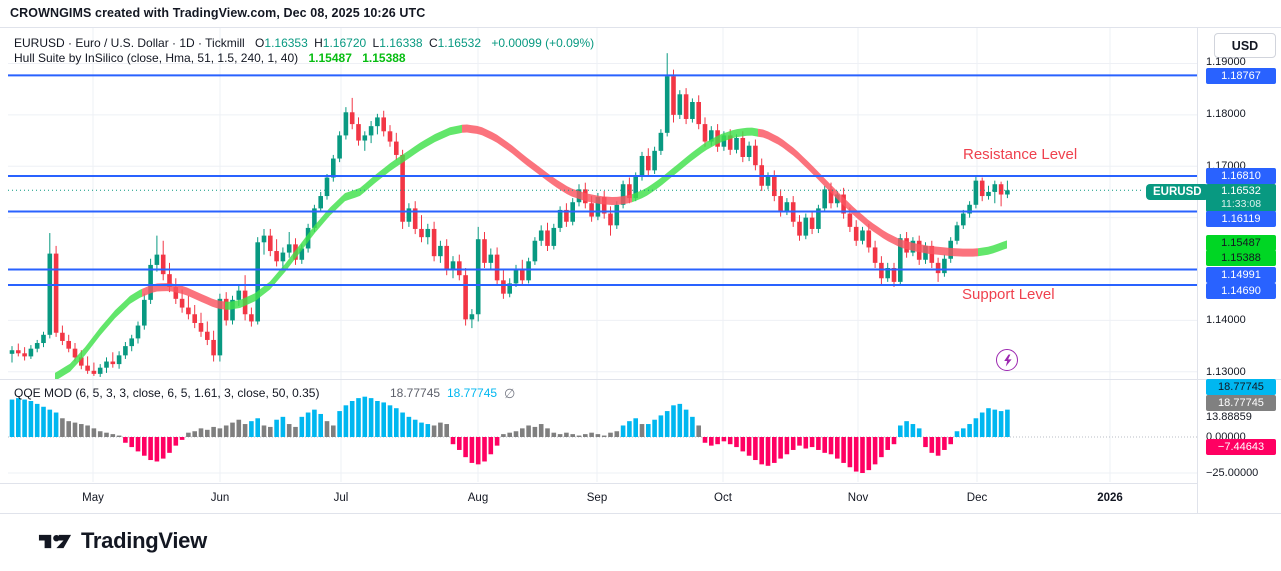 This screenshot has height=571, width=1281. I want to click on resistance-level-annotation: Resistance Level, so click(1020, 154).